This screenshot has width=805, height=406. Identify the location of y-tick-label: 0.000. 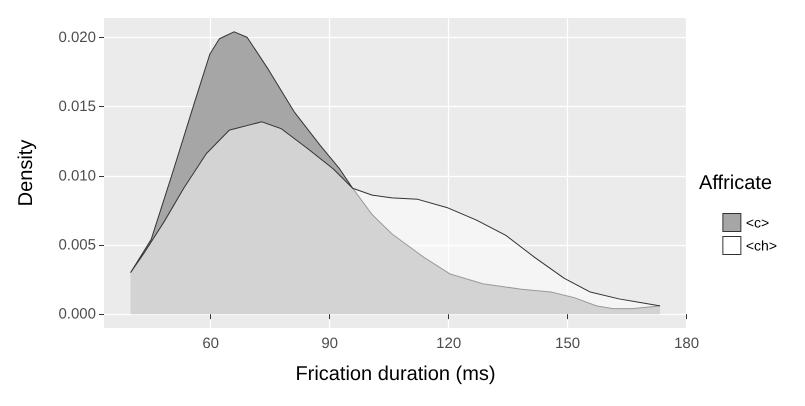
(77, 314).